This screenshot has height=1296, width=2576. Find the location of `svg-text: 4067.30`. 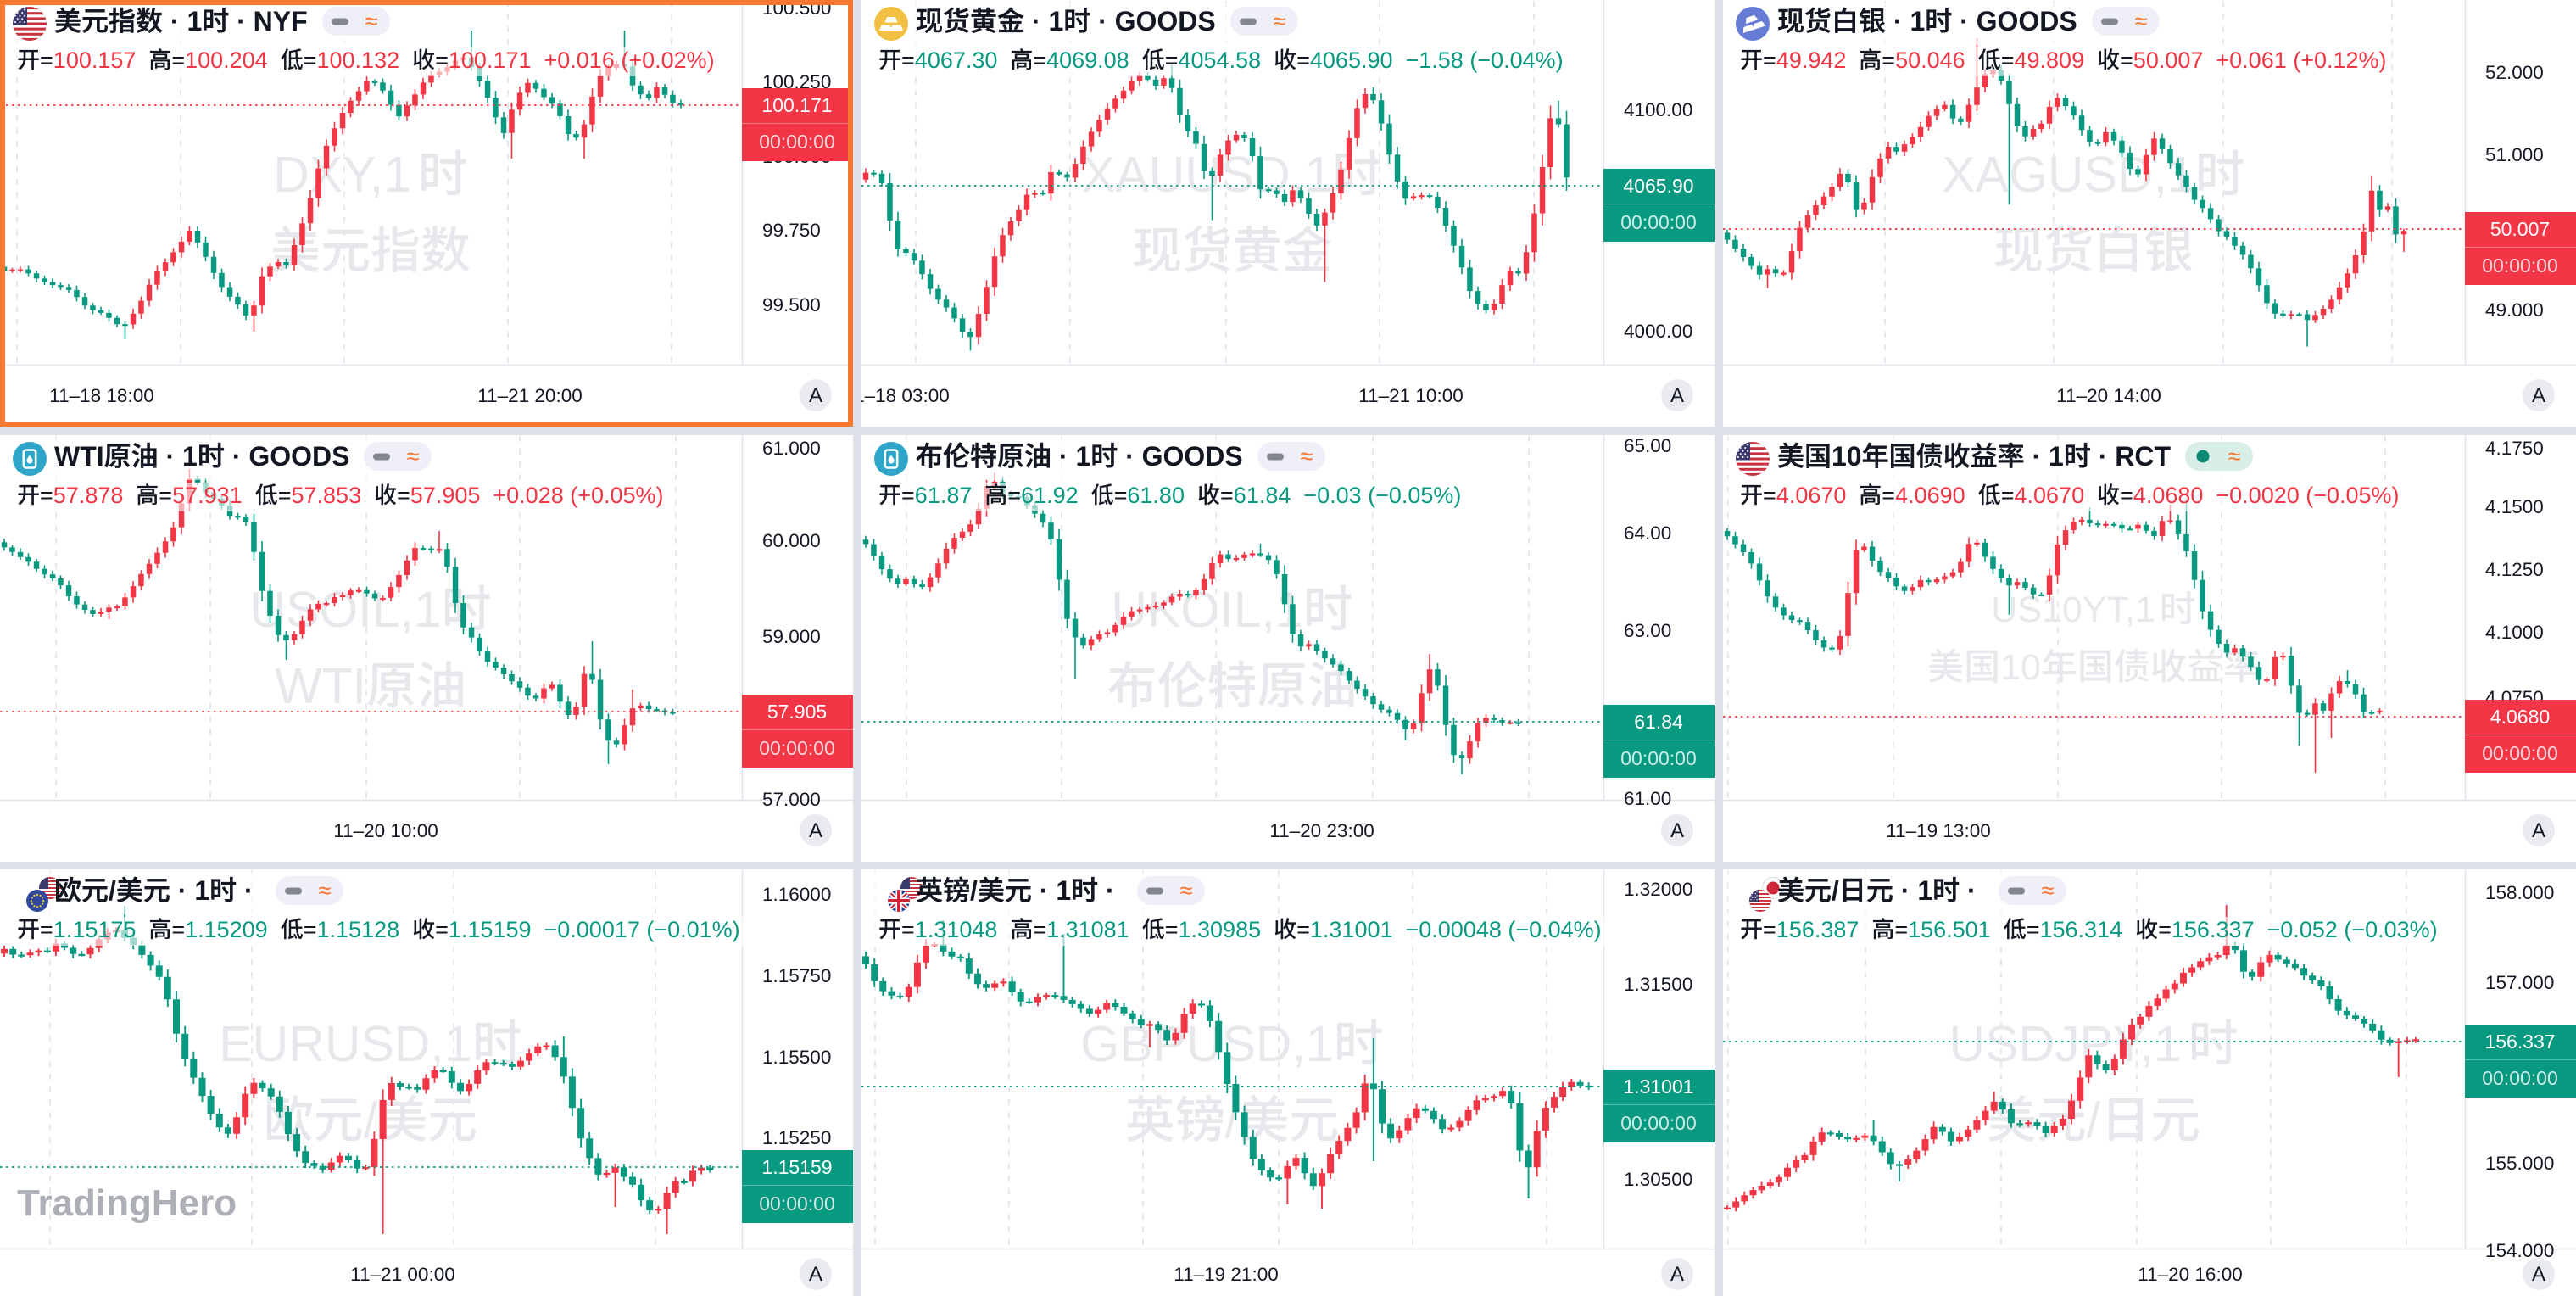

svg-text: 4067.30 is located at coordinates (957, 60).